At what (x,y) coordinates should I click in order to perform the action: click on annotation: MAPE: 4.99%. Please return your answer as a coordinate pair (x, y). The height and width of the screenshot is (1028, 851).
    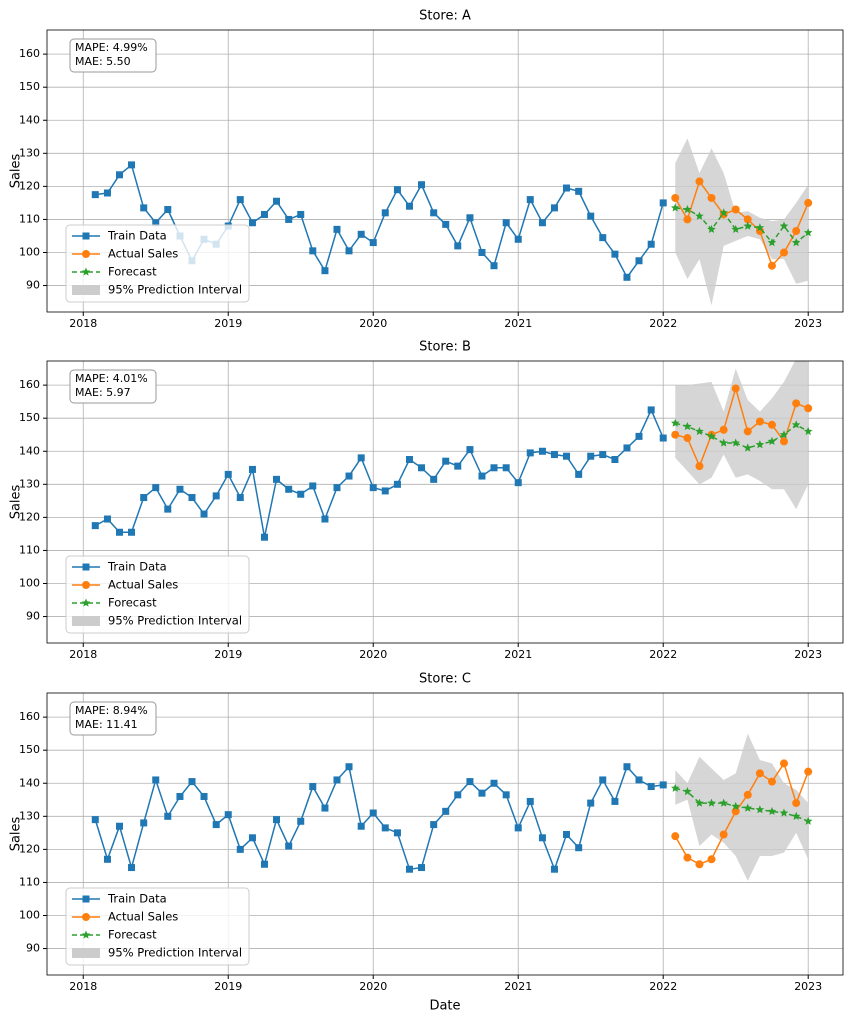
    Looking at the image, I should click on (111, 47).